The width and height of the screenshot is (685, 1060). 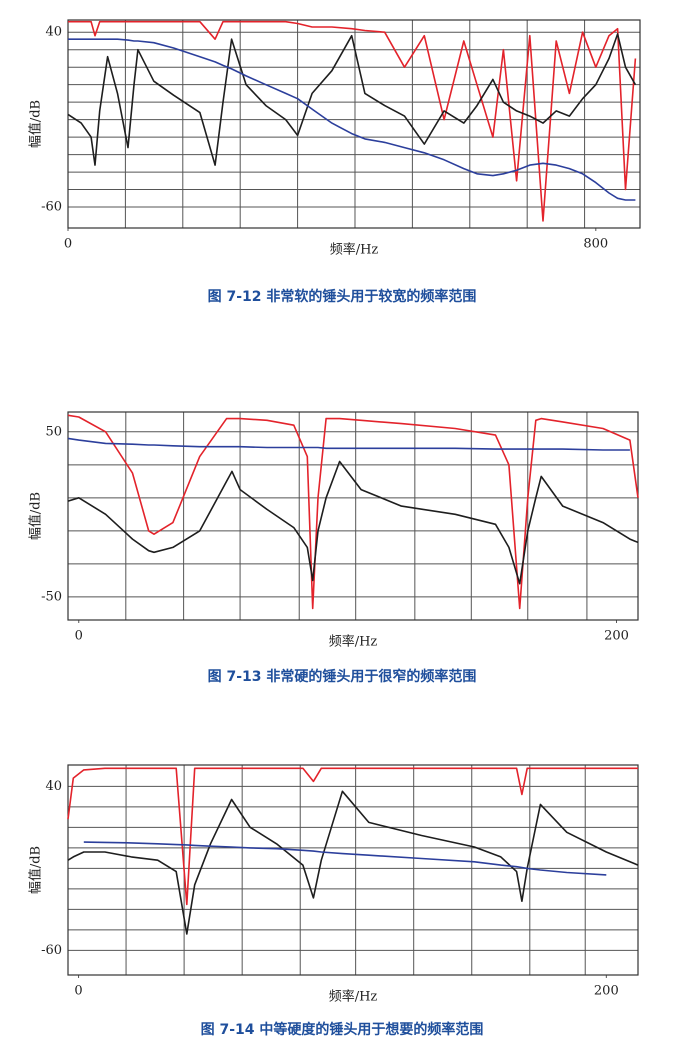 What do you see at coordinates (342, 1029) in the screenshot?
I see `figure-caption: 图 7-14 中等硬度的锤头用于想要的频率范围` at bounding box center [342, 1029].